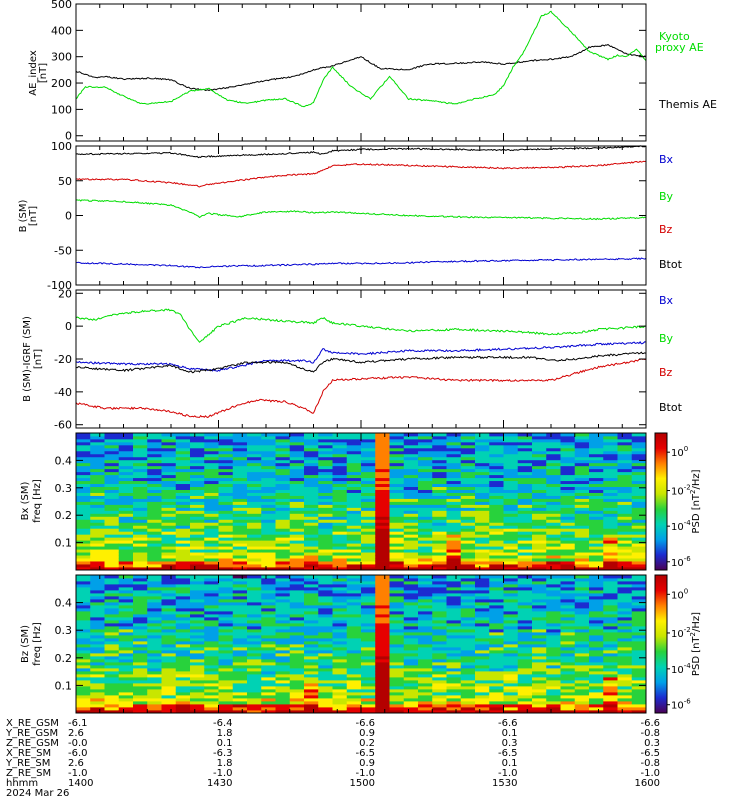  What do you see at coordinates (361, 67) in the screenshot?
I see `series-line-themis-ae` at bounding box center [361, 67].